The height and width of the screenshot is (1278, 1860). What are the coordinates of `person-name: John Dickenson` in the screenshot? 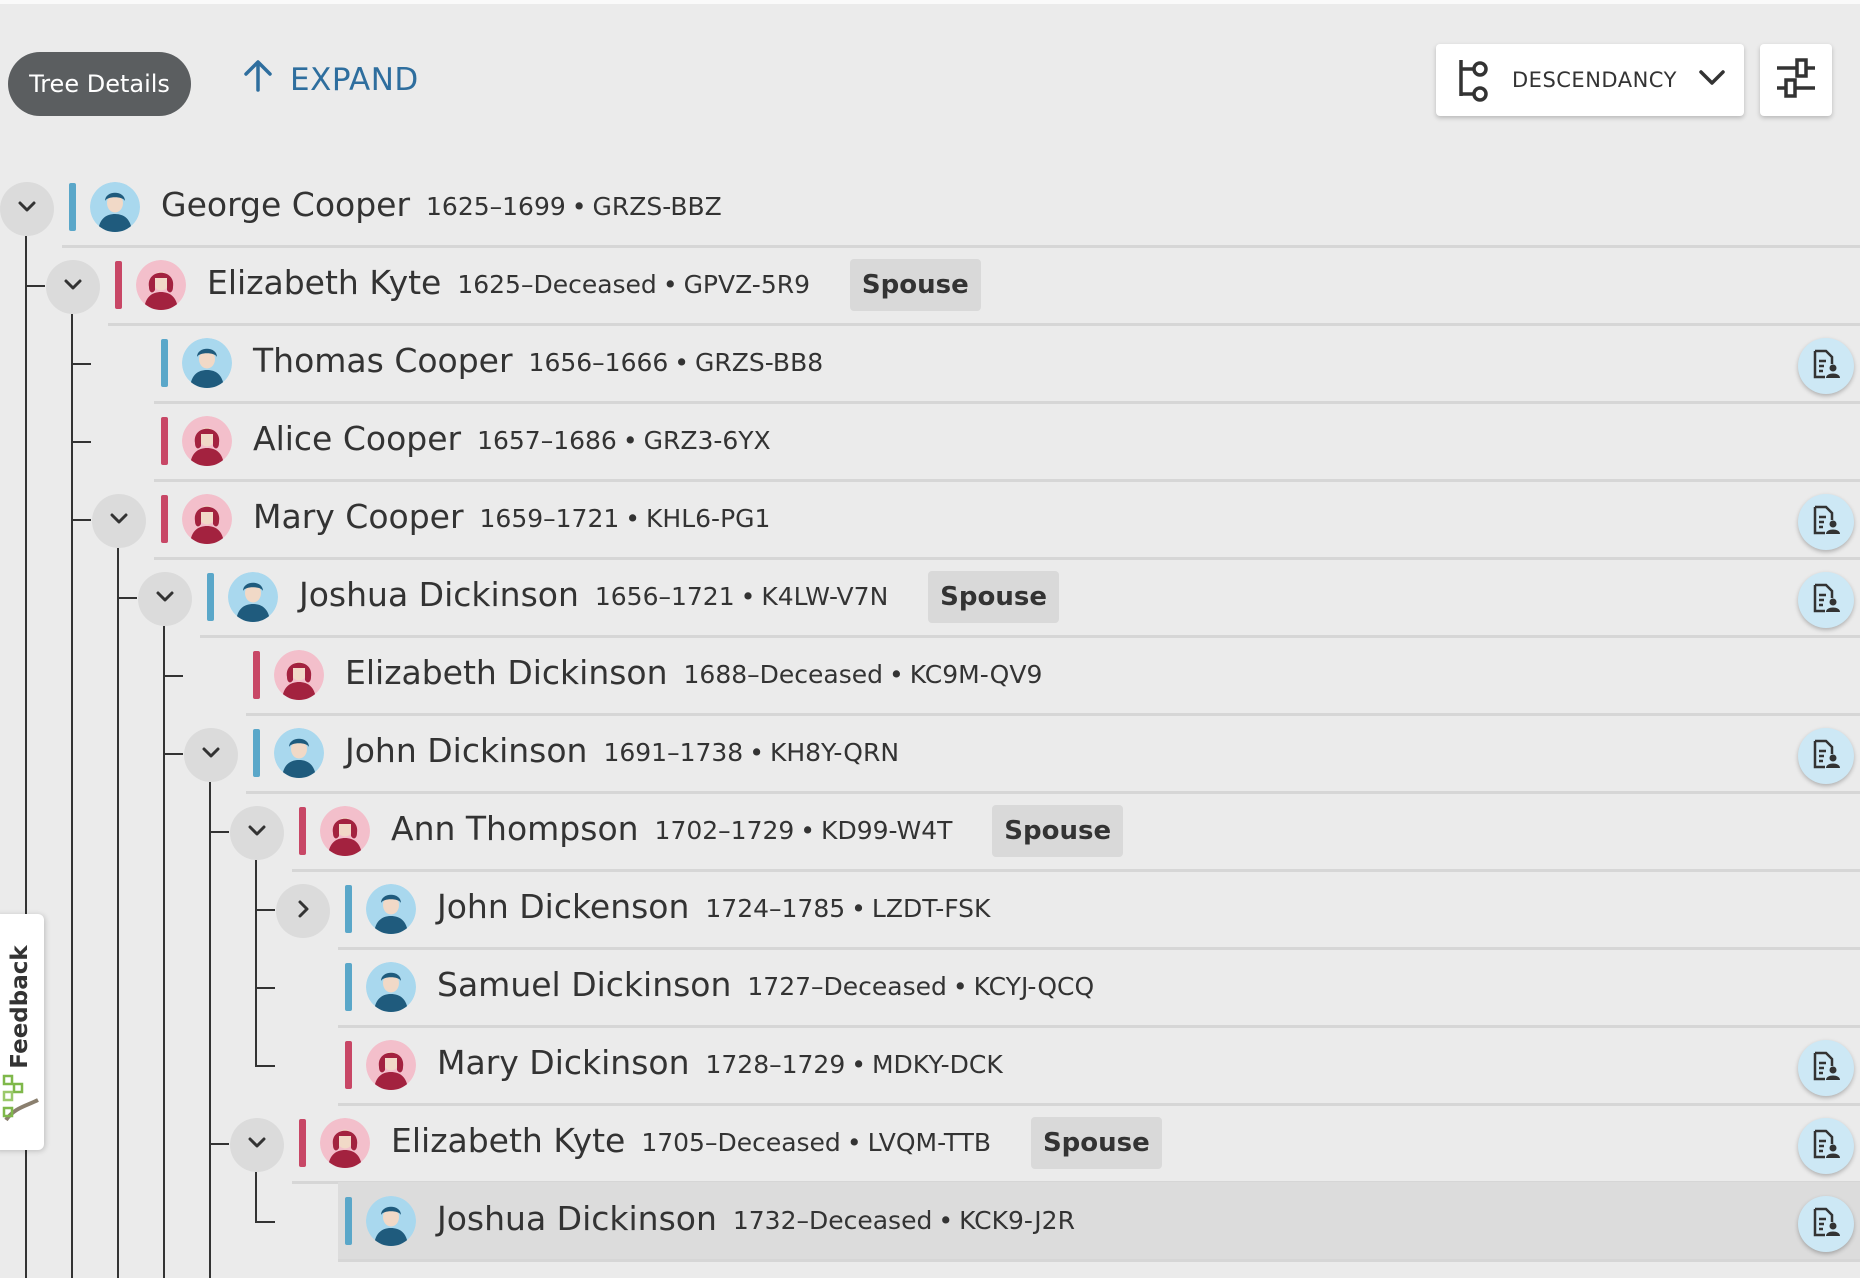 It's located at (563, 906).